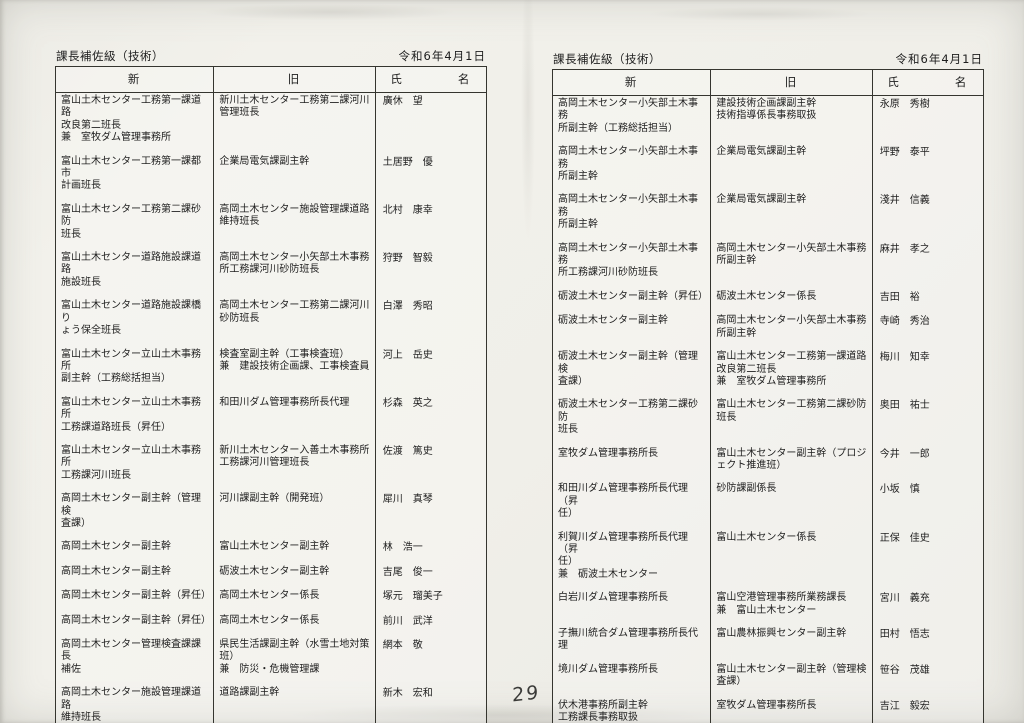 Image resolution: width=1024 pixels, height=723 pixels. What do you see at coordinates (791, 82) in the screenshot?
I see `col-header-old: 旧` at bounding box center [791, 82].